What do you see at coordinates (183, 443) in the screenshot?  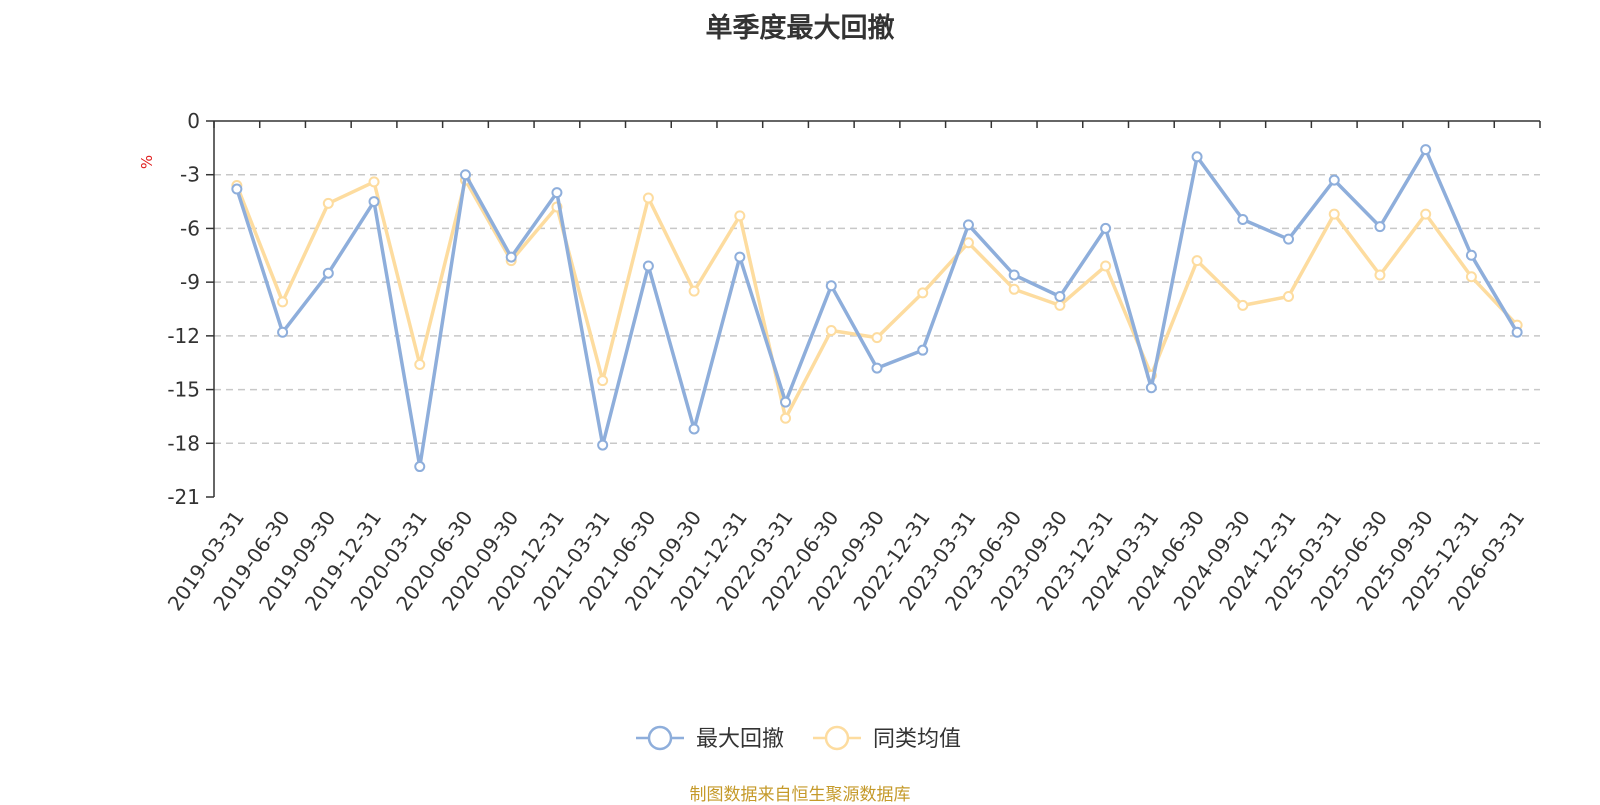 I see `y-tick-label: -18` at bounding box center [183, 443].